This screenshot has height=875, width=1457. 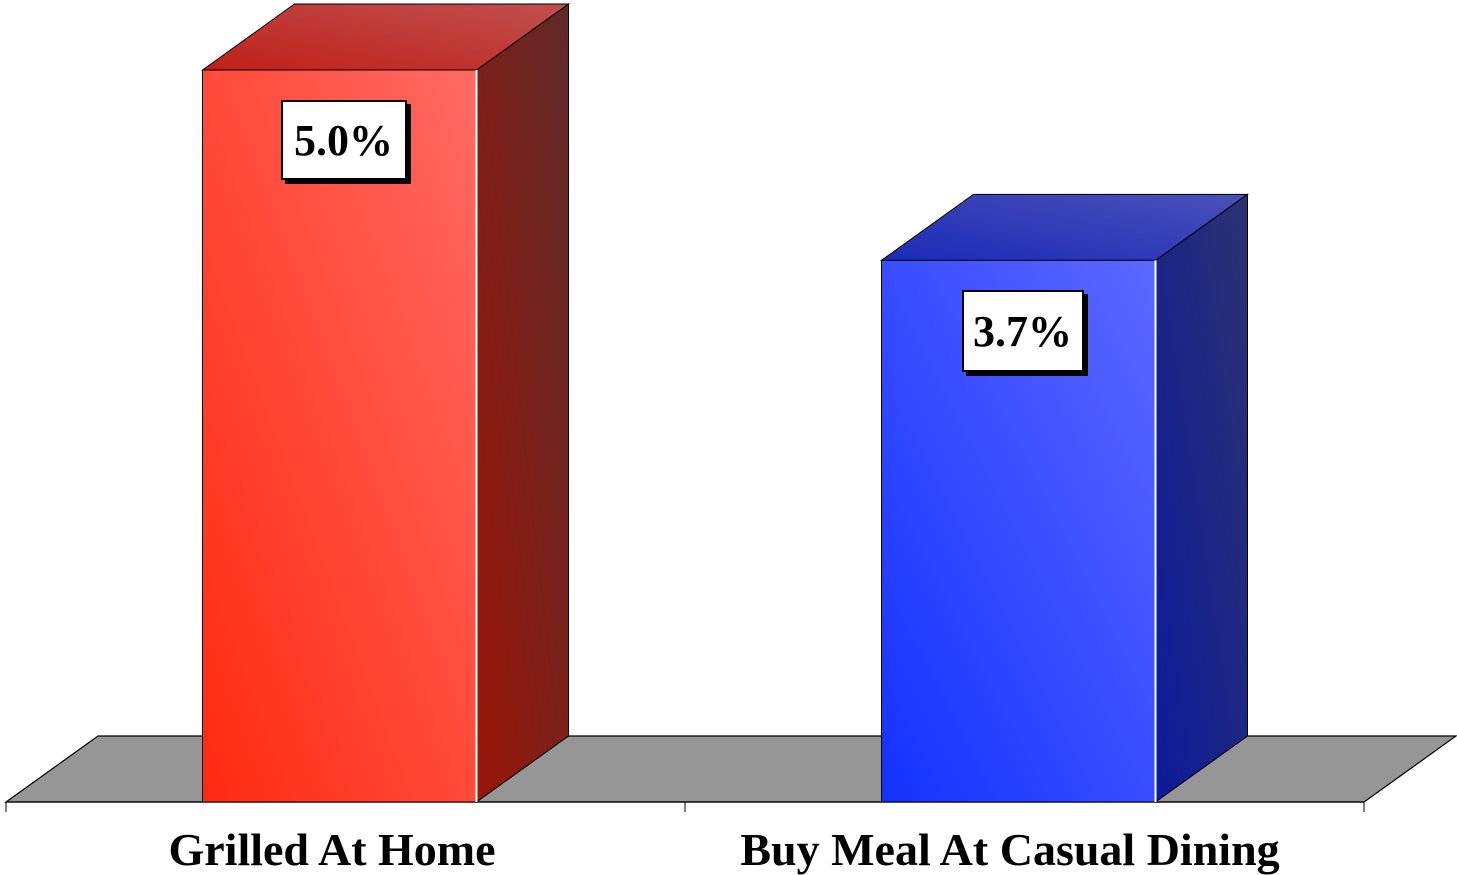 I want to click on x-tick-label-buy-meal-at-casual-dining: Buy Meal At Casual Dining, so click(x=1010, y=849).